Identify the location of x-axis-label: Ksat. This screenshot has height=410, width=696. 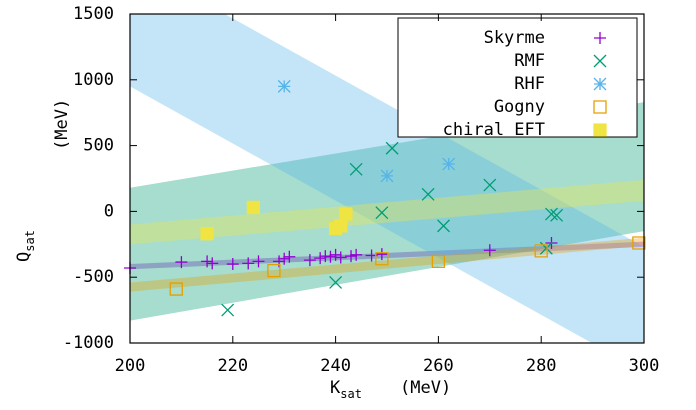
(346, 389).